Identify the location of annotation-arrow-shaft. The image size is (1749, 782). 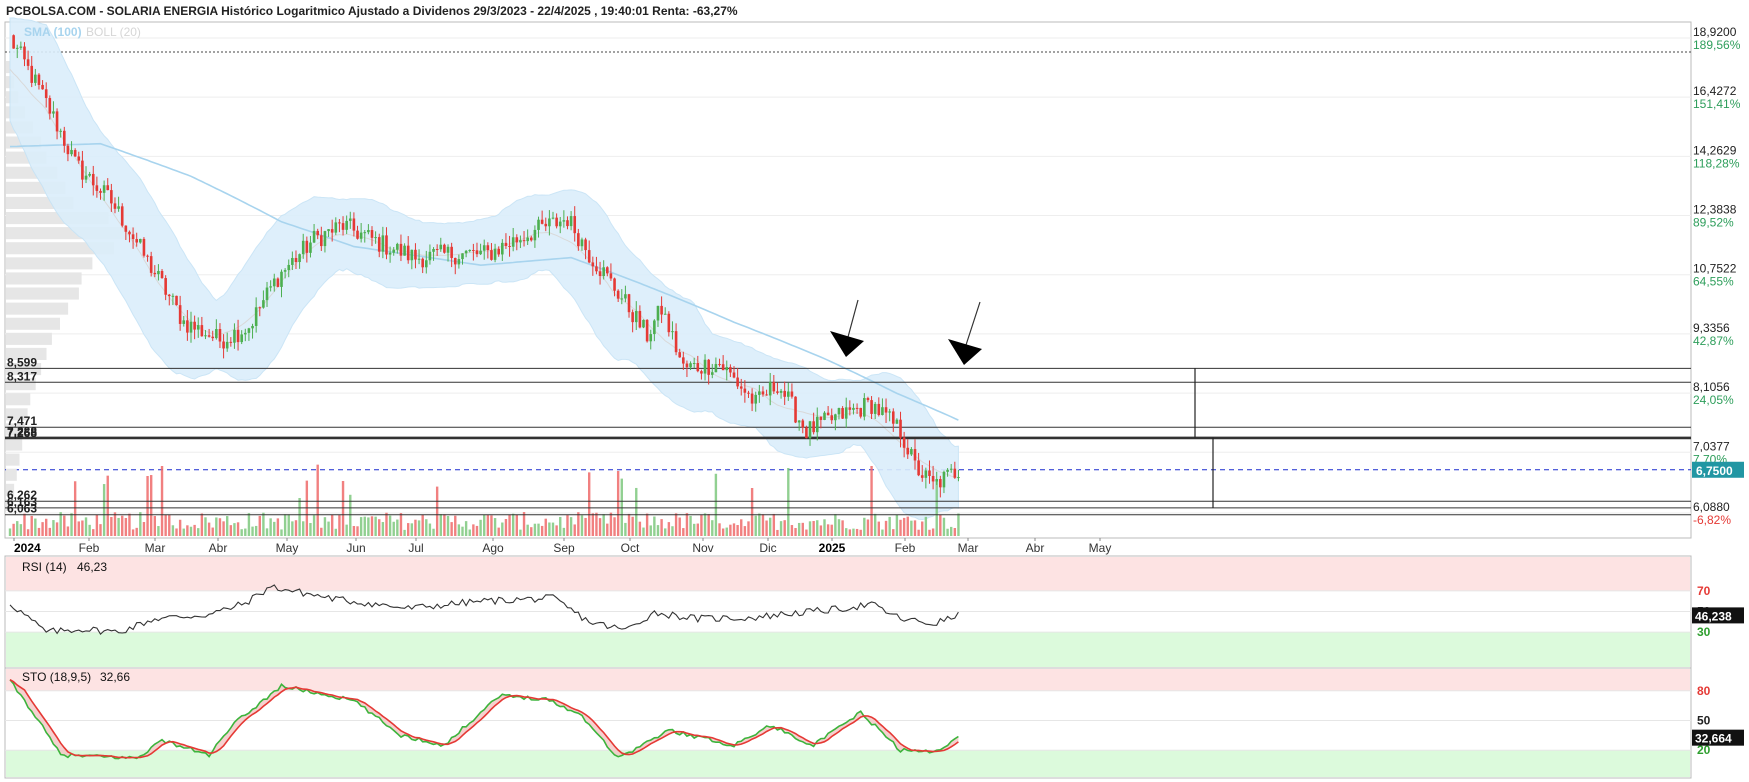
(853, 318).